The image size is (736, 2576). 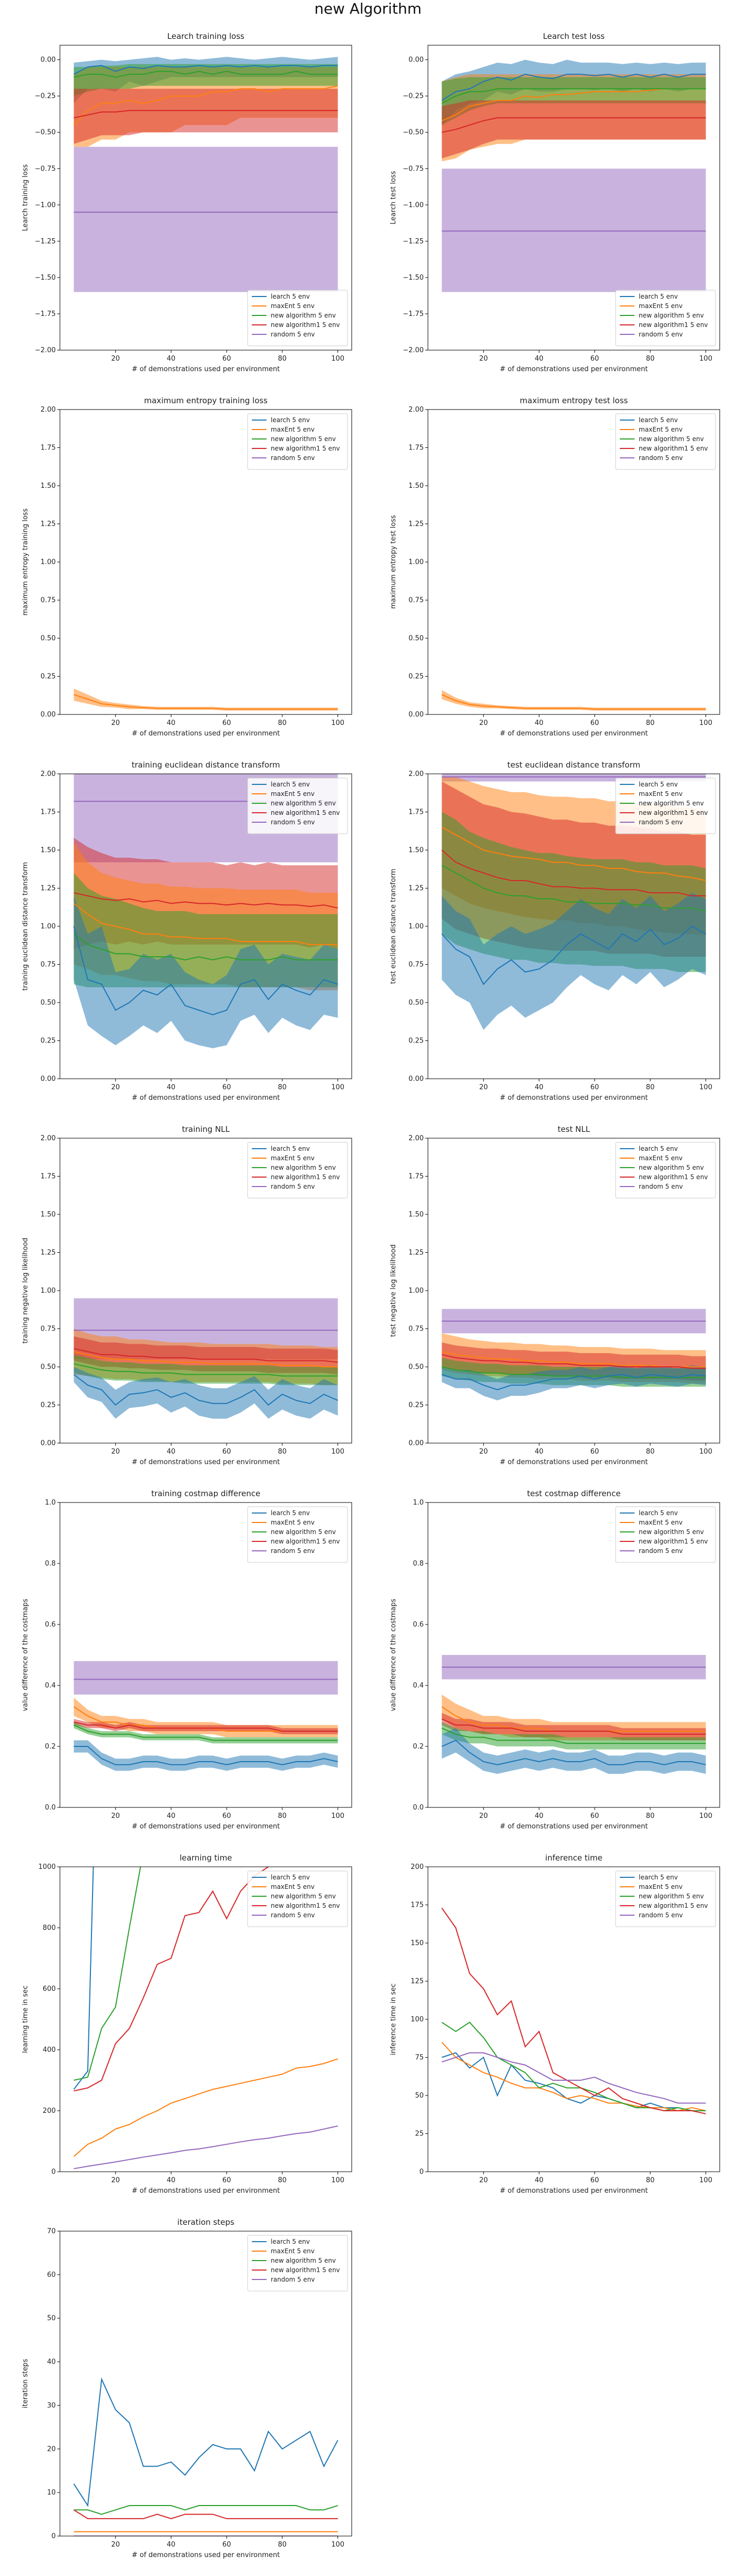 I want to click on y-tick-label: 1.25, so click(x=48, y=889).